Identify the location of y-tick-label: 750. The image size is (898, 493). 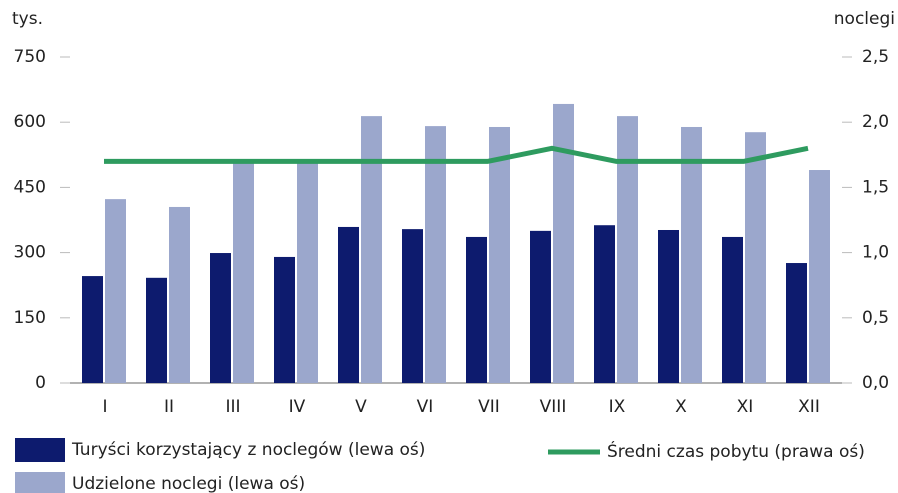
(30, 57).